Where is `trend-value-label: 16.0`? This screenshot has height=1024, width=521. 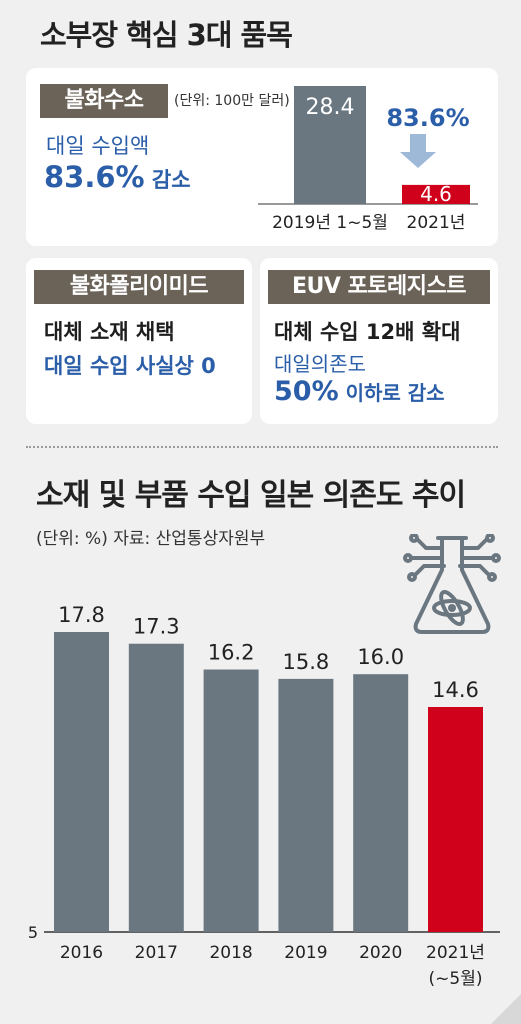 trend-value-label: 16.0 is located at coordinates (380, 657).